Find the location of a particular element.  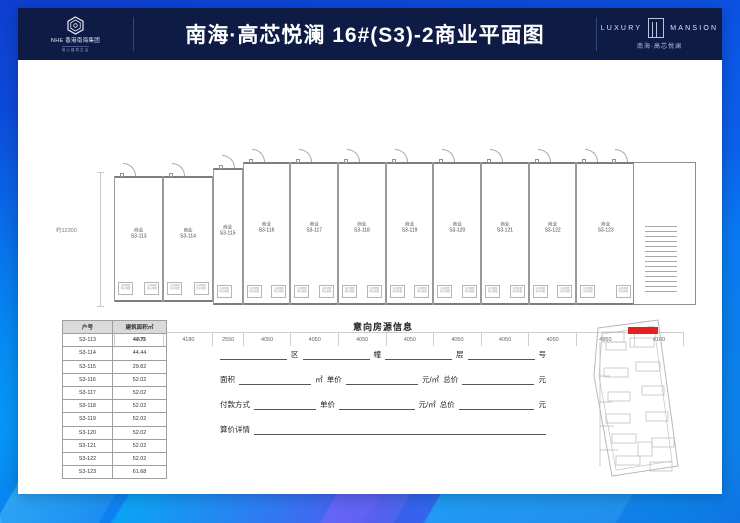

floor-plan-unit-s3-117: 商业 S3-117 洁具预留 排水预留 洁具预留 排水预留 is located at coordinates (314, 227).